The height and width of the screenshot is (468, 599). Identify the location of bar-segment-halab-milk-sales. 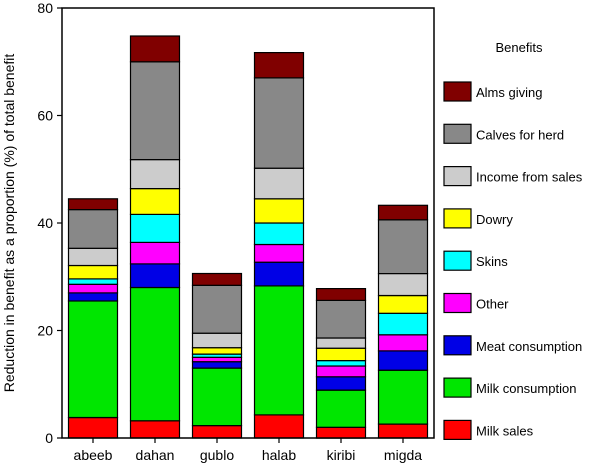
(279, 426).